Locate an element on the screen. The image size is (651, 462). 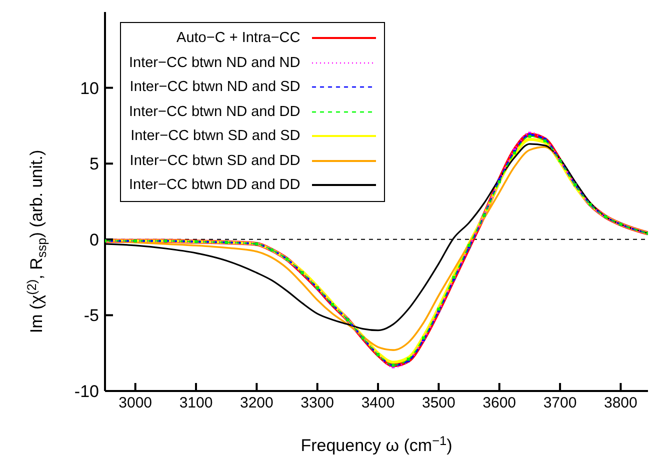
x-tick-label: 3100 is located at coordinates (196, 403).